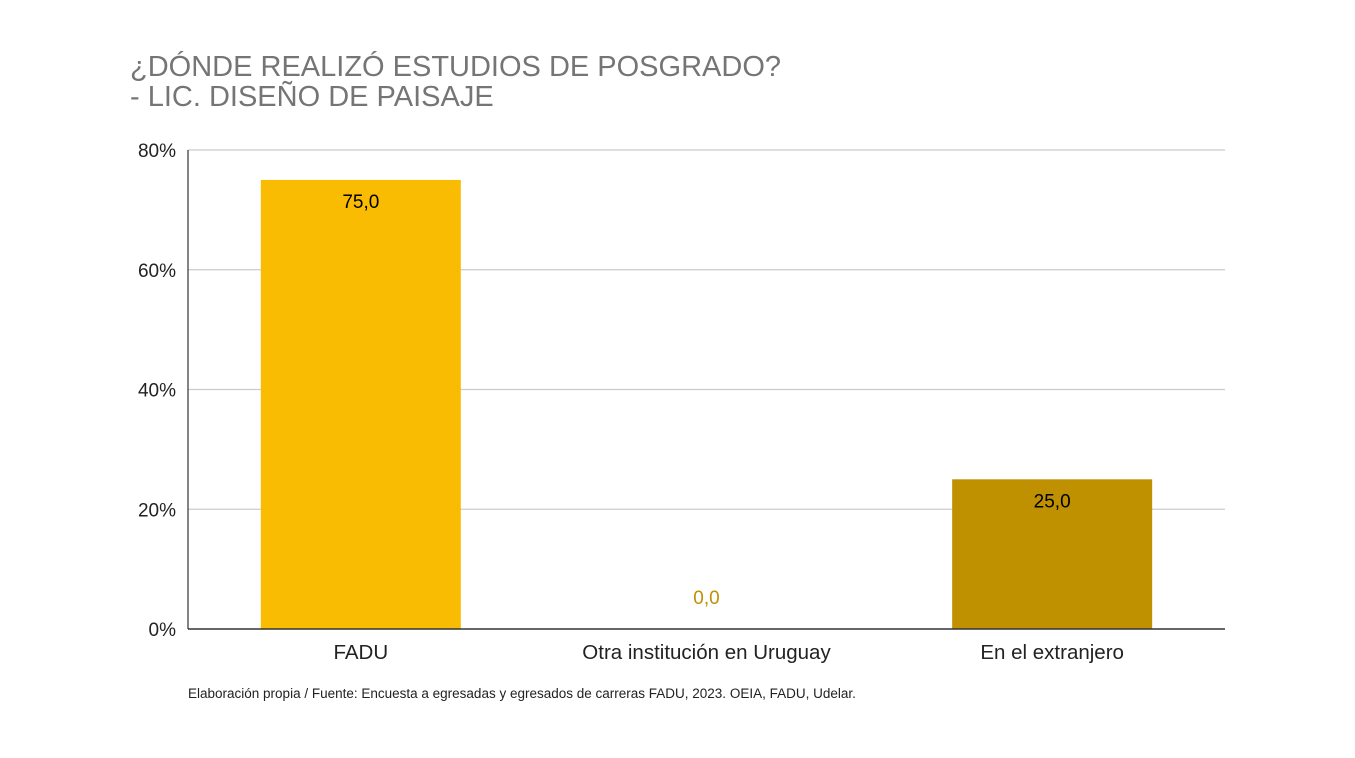  Describe the element at coordinates (157, 271) in the screenshot. I see `y-tick-label: 60%` at that location.